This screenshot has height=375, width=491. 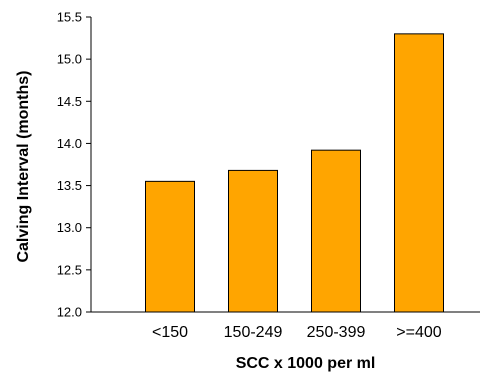 I want to click on y-tick-label: 13.5, so click(x=69, y=185).